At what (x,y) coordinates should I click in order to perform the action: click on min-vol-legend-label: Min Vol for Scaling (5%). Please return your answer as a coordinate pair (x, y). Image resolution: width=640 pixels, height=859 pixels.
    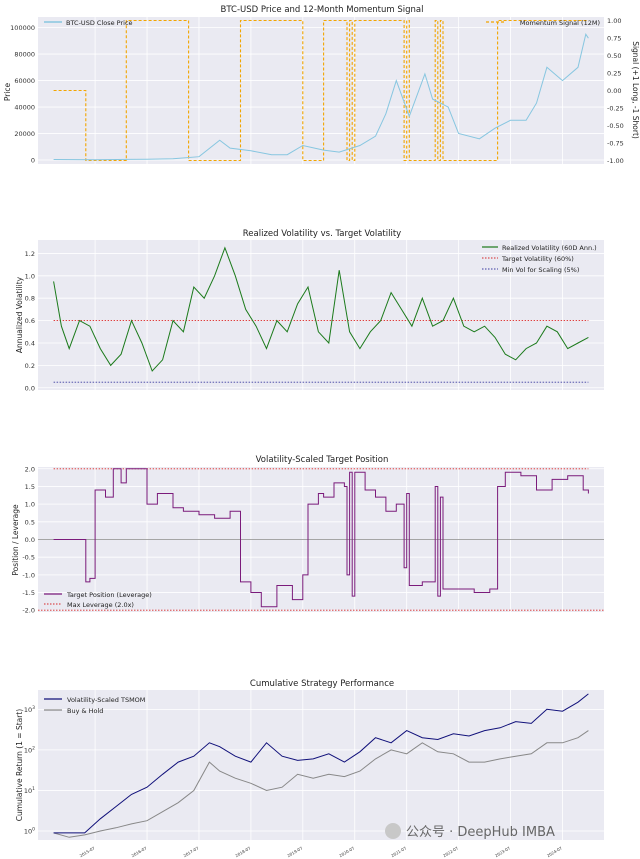
    Looking at the image, I should click on (540, 270).